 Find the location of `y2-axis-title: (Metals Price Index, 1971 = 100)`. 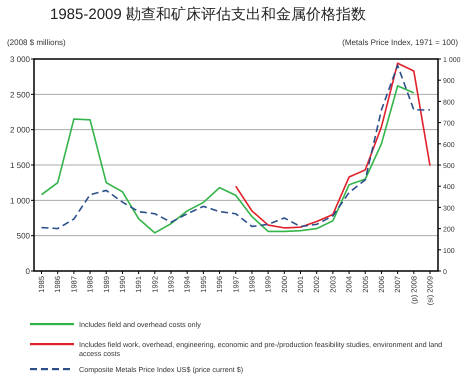

y2-axis-title: (Metals Price Index, 1971 = 100) is located at coordinates (400, 42).